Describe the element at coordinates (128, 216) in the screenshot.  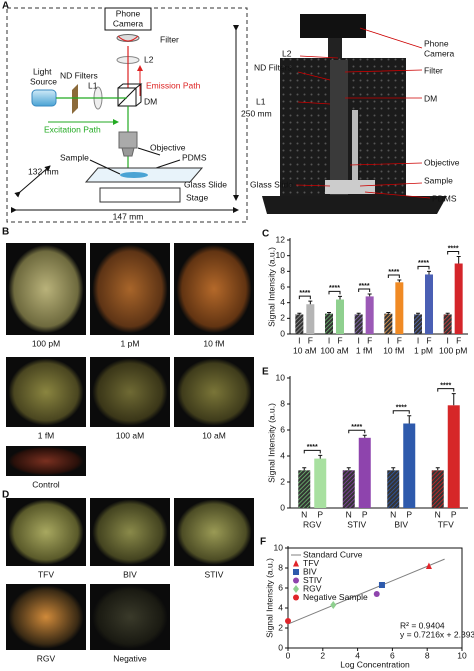
I see `label: 147 mm` at that location.